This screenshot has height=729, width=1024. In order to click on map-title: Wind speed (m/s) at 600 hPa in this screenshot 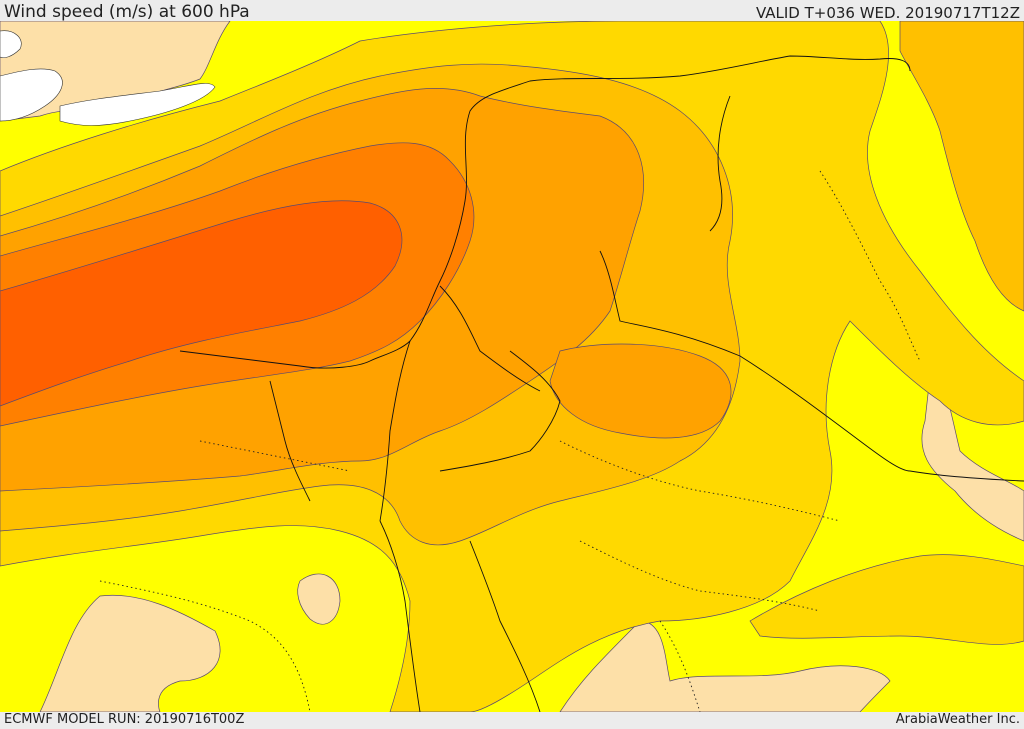, I will do `click(127, 12)`.